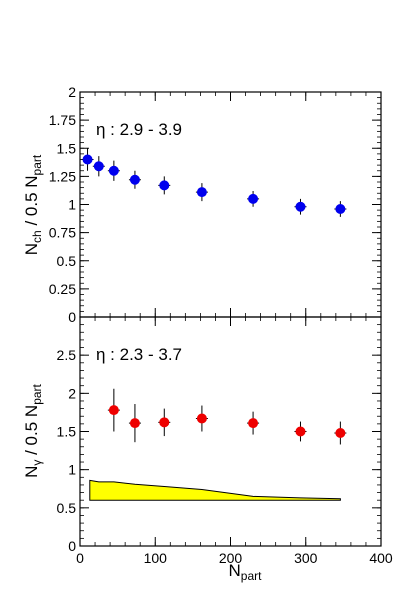  Describe the element at coordinates (33, 204) in the screenshot. I see `top-y-axis-title: Nch / 0.5 Npart` at that location.